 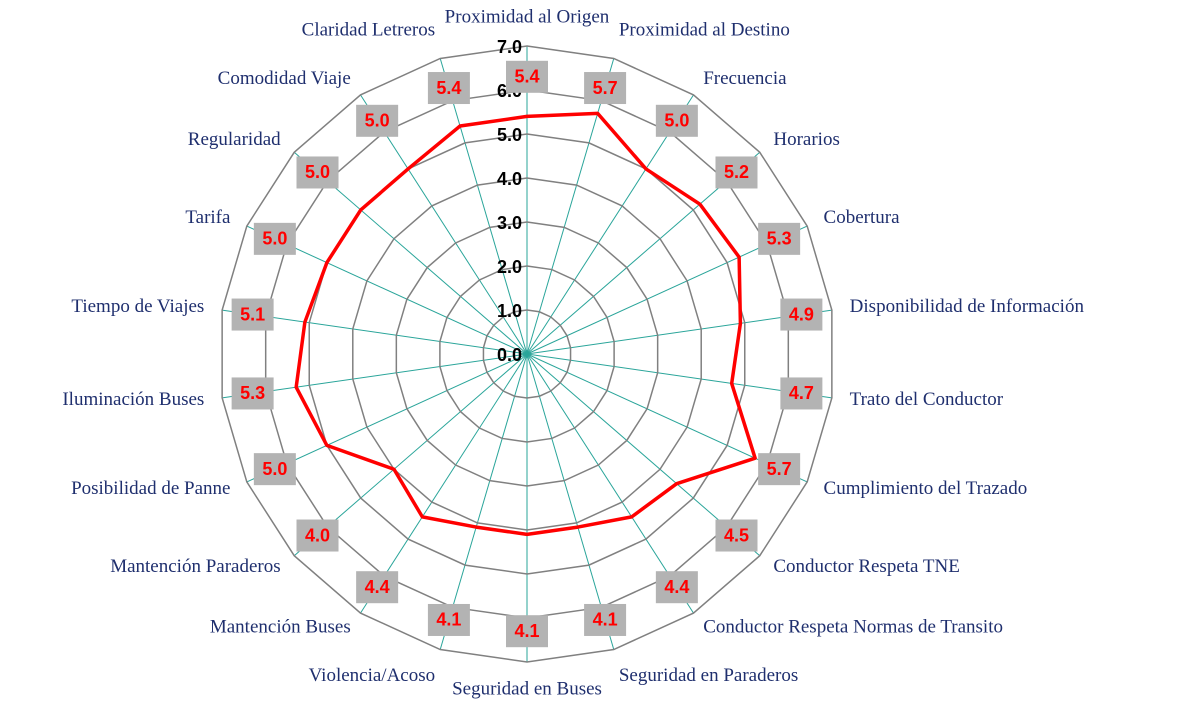 I want to click on value-label: 4.9, so click(x=801, y=314).